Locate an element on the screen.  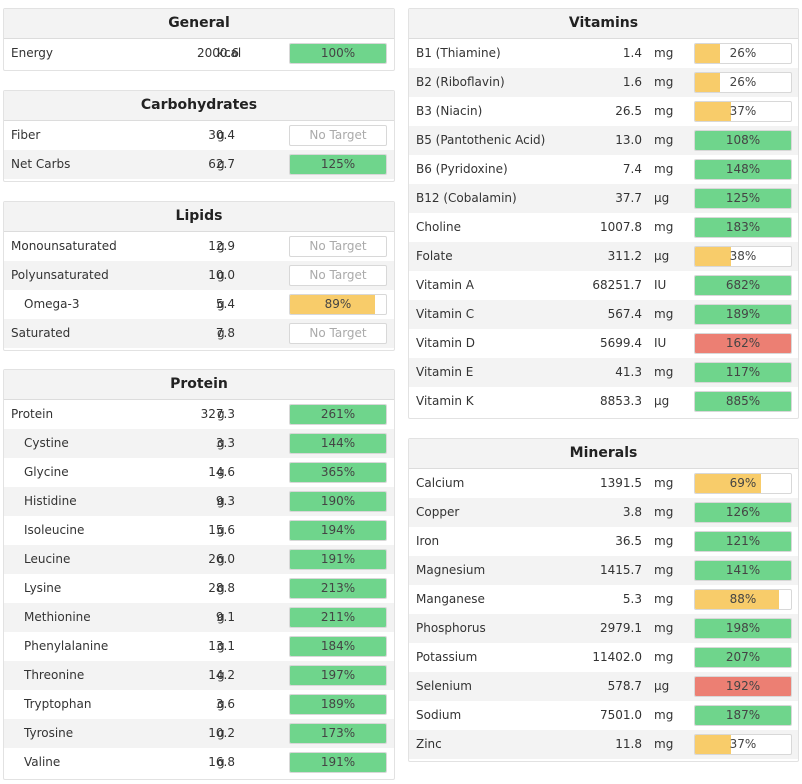
nutrient-amount: 12.9 is located at coordinates (221, 246).